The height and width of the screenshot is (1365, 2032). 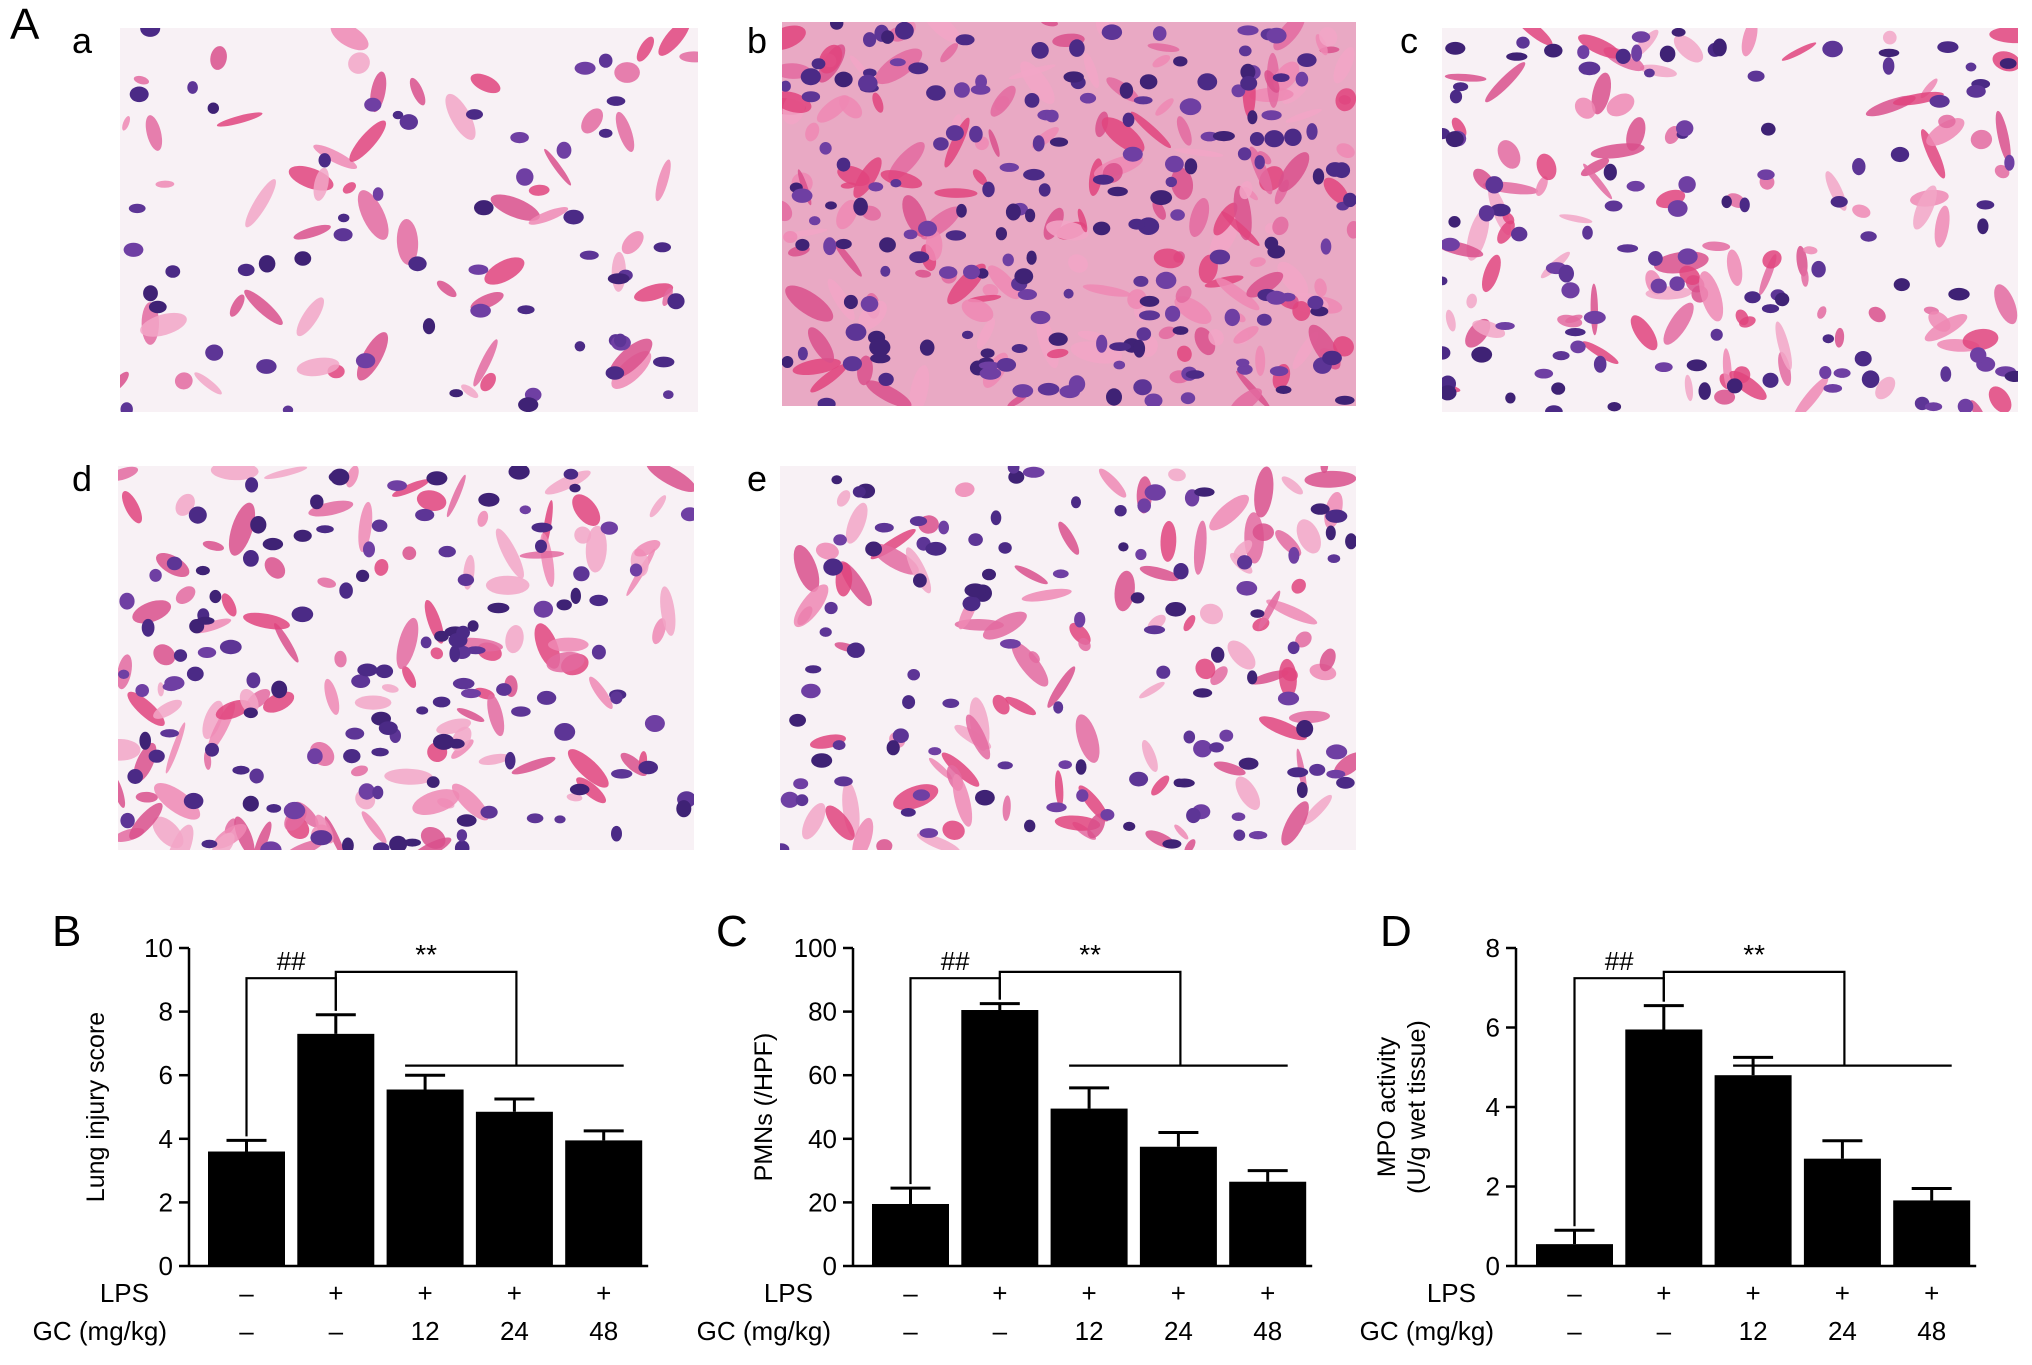 What do you see at coordinates (426, 1018) in the screenshot?
I see `bracket-stars-b` at bounding box center [426, 1018].